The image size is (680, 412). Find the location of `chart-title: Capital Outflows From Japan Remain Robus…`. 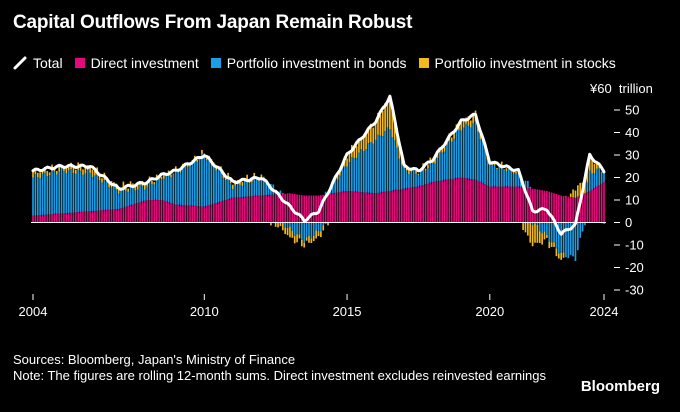

chart-title: Capital Outflows From Japan Remain Robus… is located at coordinates (213, 22).